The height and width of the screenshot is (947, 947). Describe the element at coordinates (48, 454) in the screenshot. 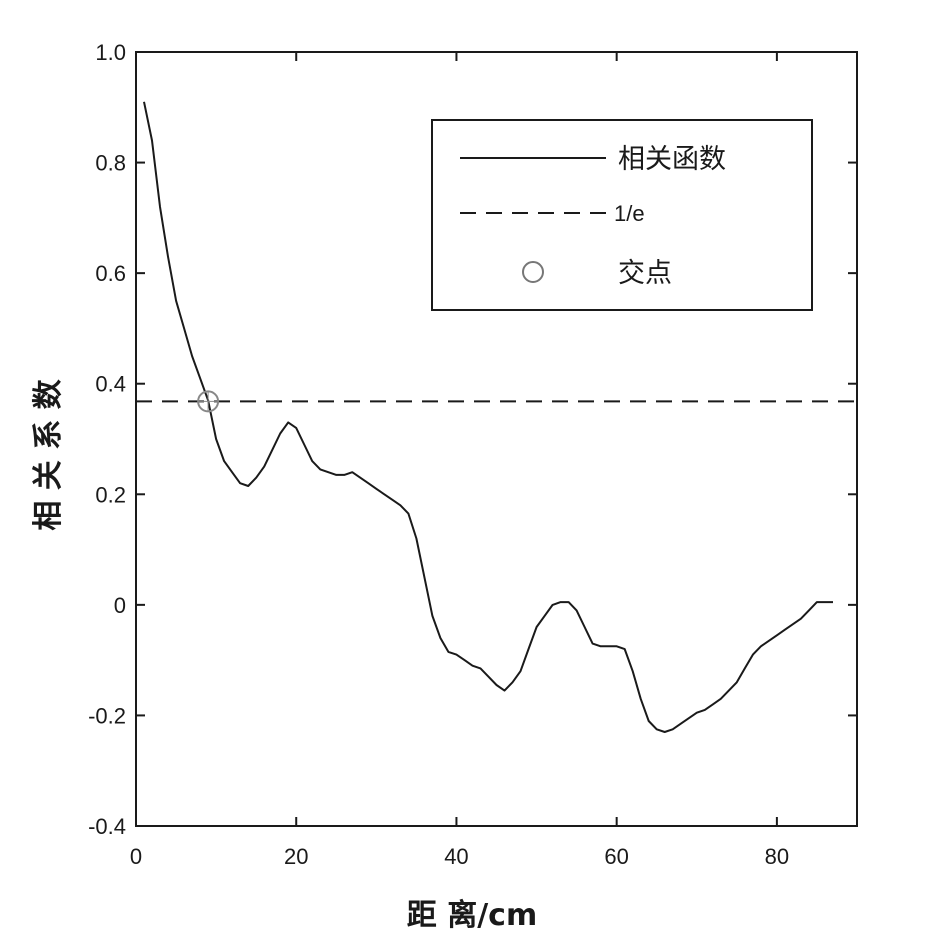

I see `y-axis-title: 相 关 系 数` at that location.